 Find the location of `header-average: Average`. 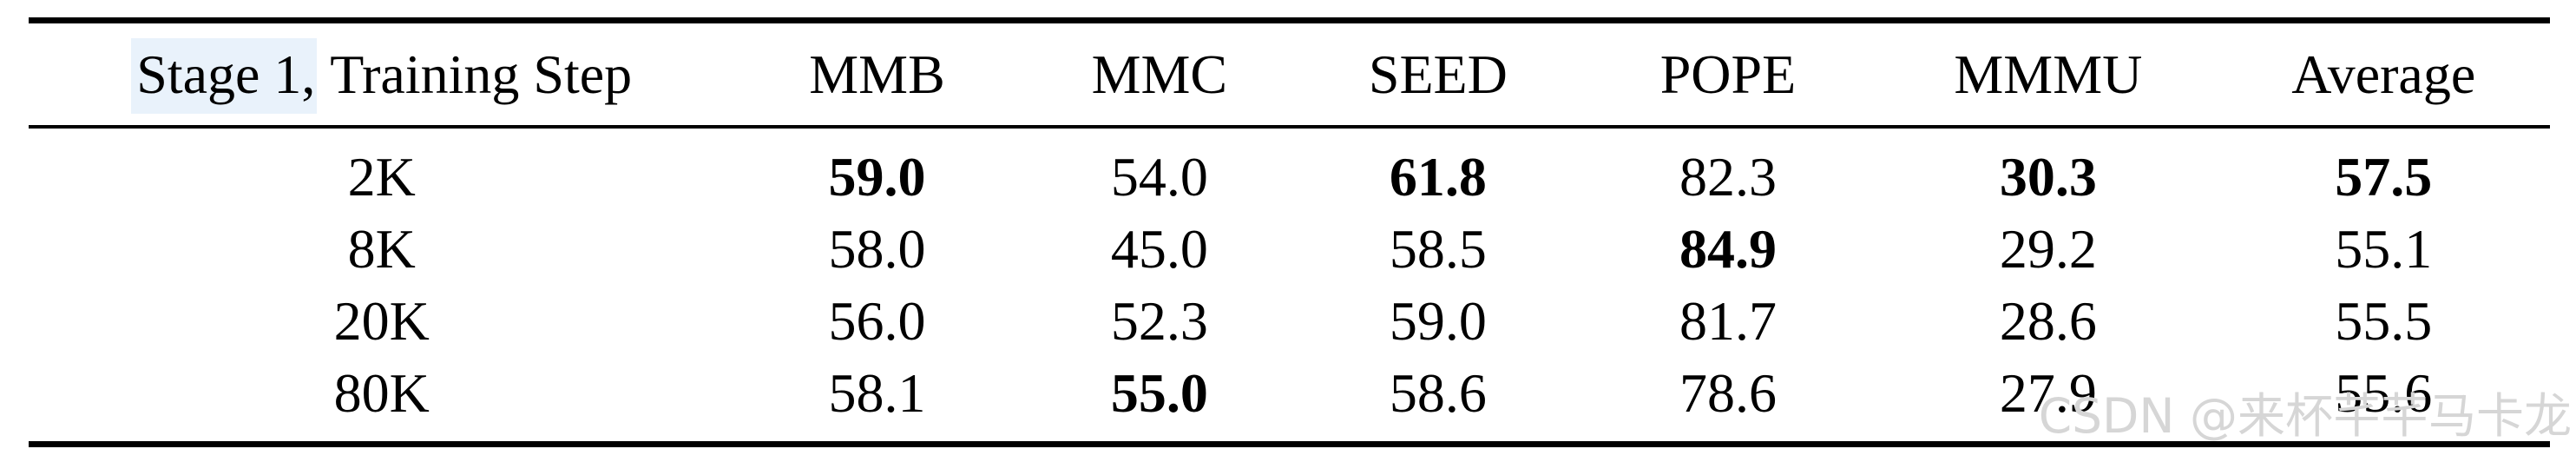

header-average: Average is located at coordinates (2383, 74).